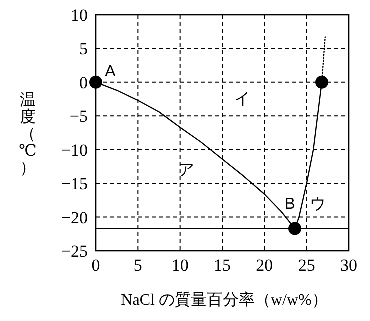 This screenshot has width=370, height=321. I want to click on y-tick-label: −15, so click(74, 184).